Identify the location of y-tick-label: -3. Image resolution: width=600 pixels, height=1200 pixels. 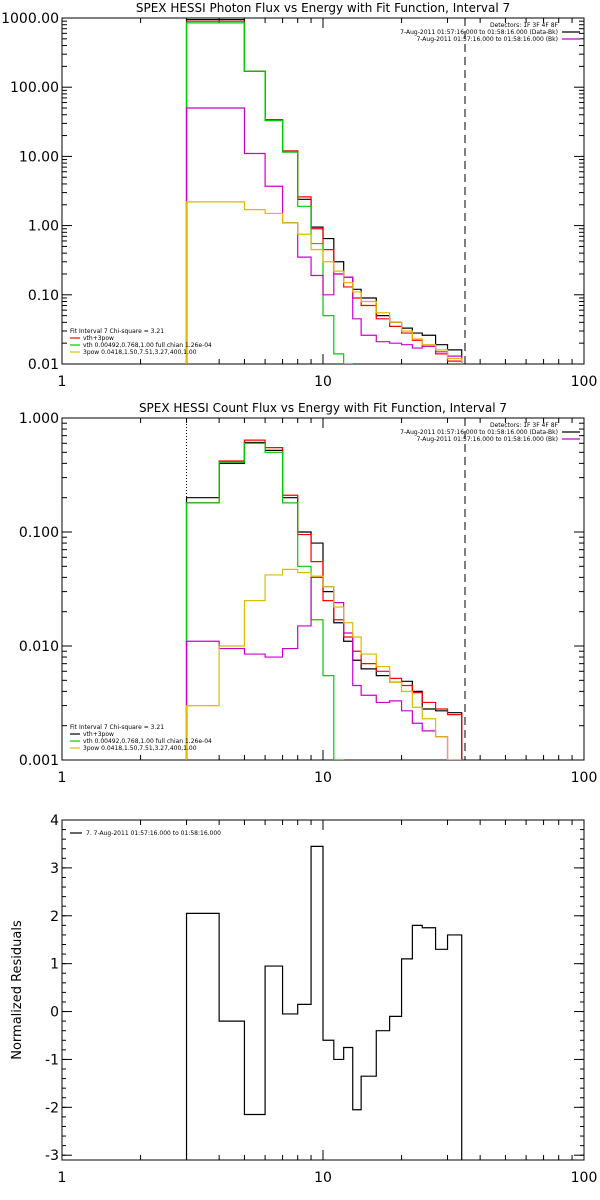
(52, 1156).